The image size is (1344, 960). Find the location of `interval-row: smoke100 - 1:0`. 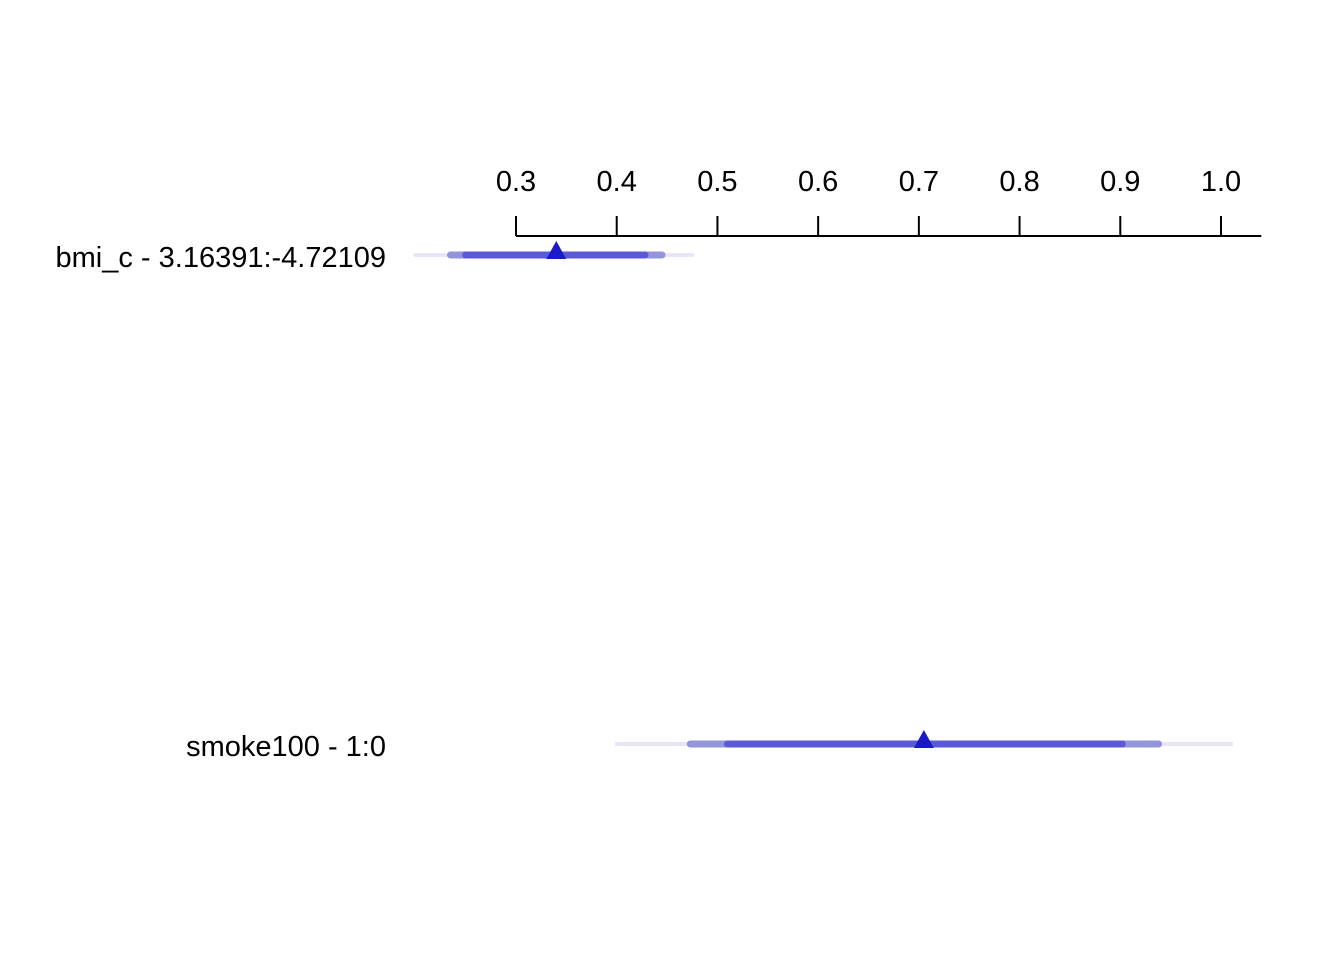

interval-row: smoke100 - 1:0 is located at coordinates (710, 746).